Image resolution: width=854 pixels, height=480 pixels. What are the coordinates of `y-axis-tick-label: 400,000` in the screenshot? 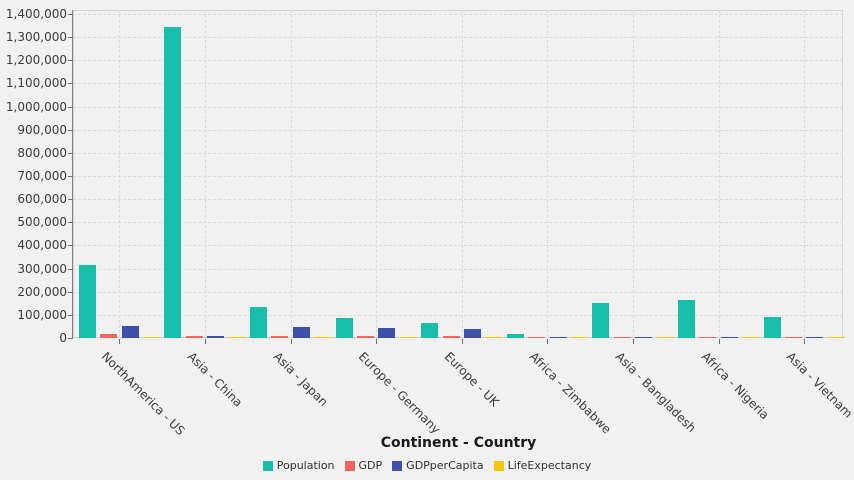 It's located at (42, 245).